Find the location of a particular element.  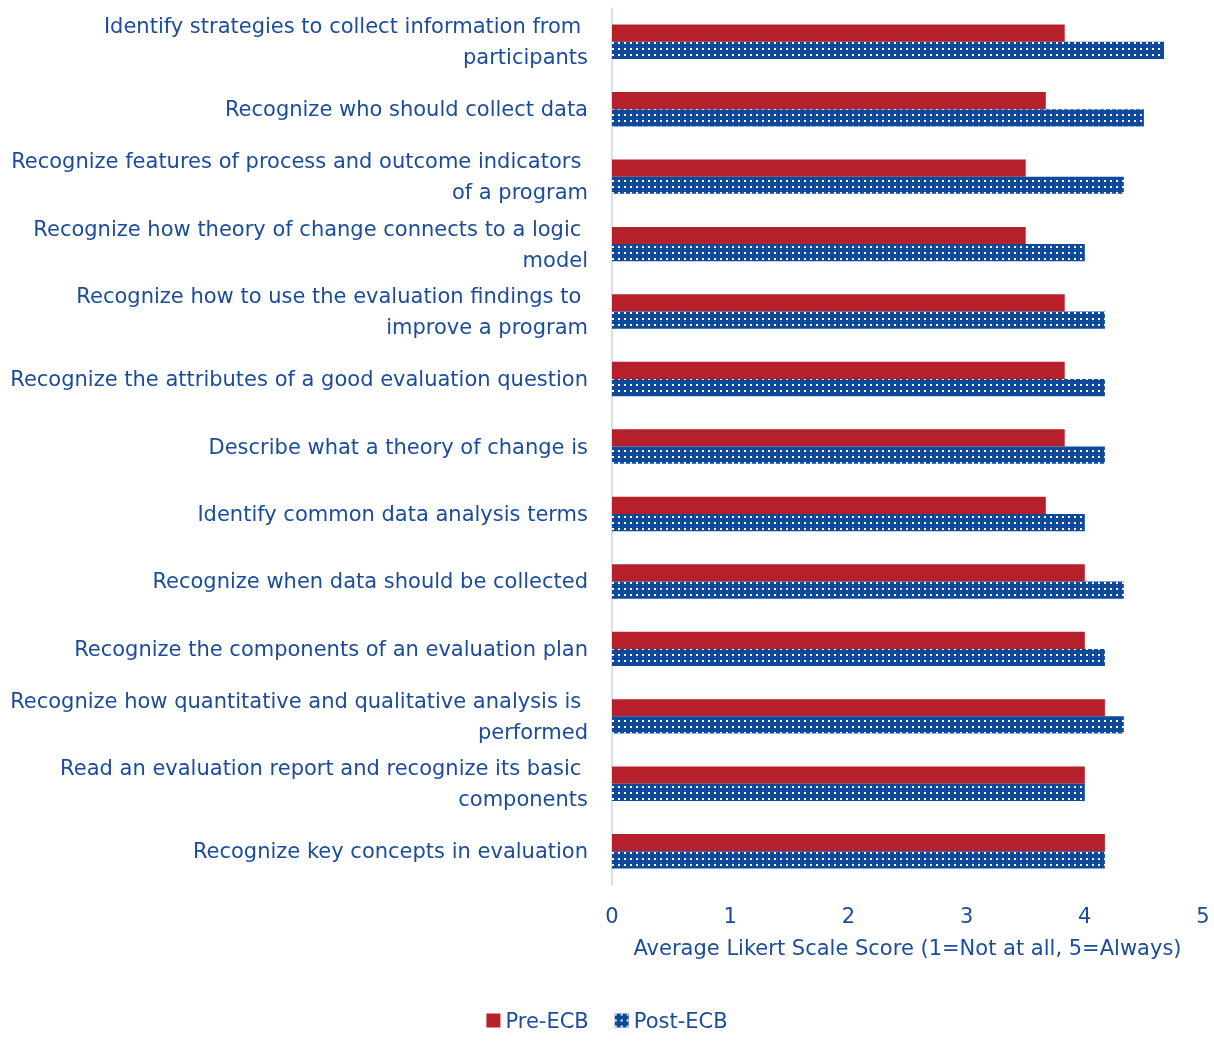

x-tick-label: 0 is located at coordinates (612, 915).